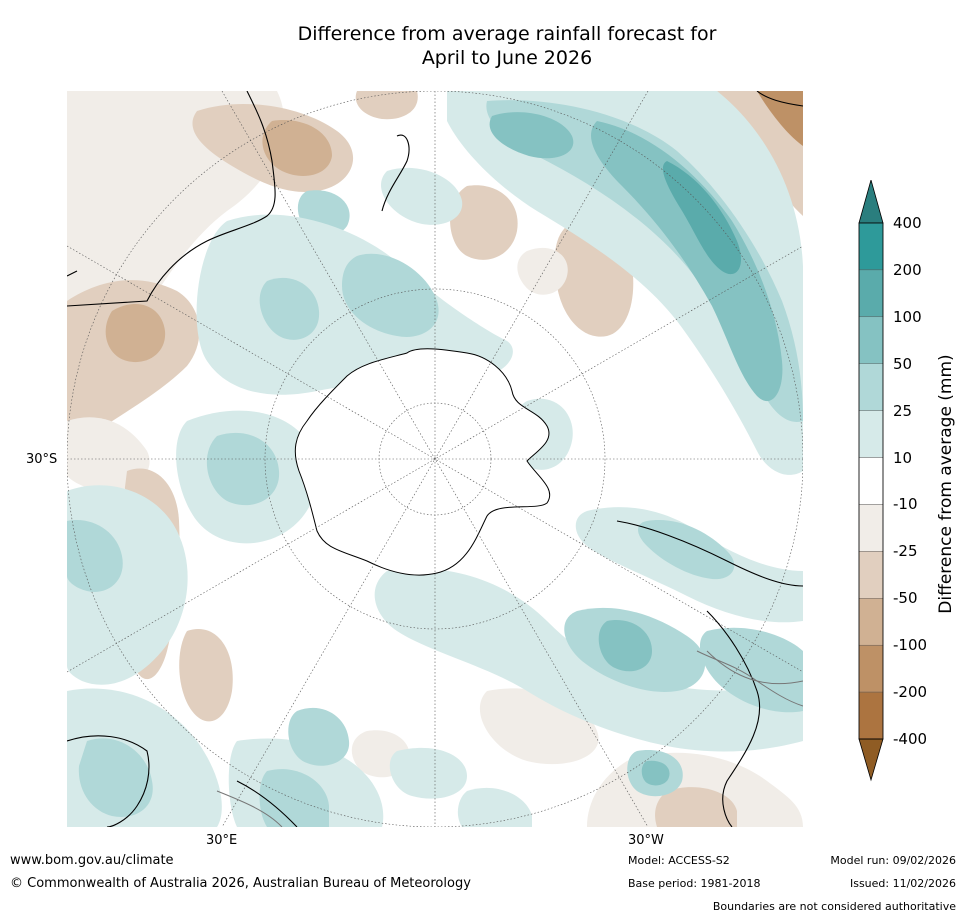 Image resolution: width=965 pixels, height=919 pixels. What do you see at coordinates (905, 551) in the screenshot?
I see `colorbar-tick-label: -25` at bounding box center [905, 551].